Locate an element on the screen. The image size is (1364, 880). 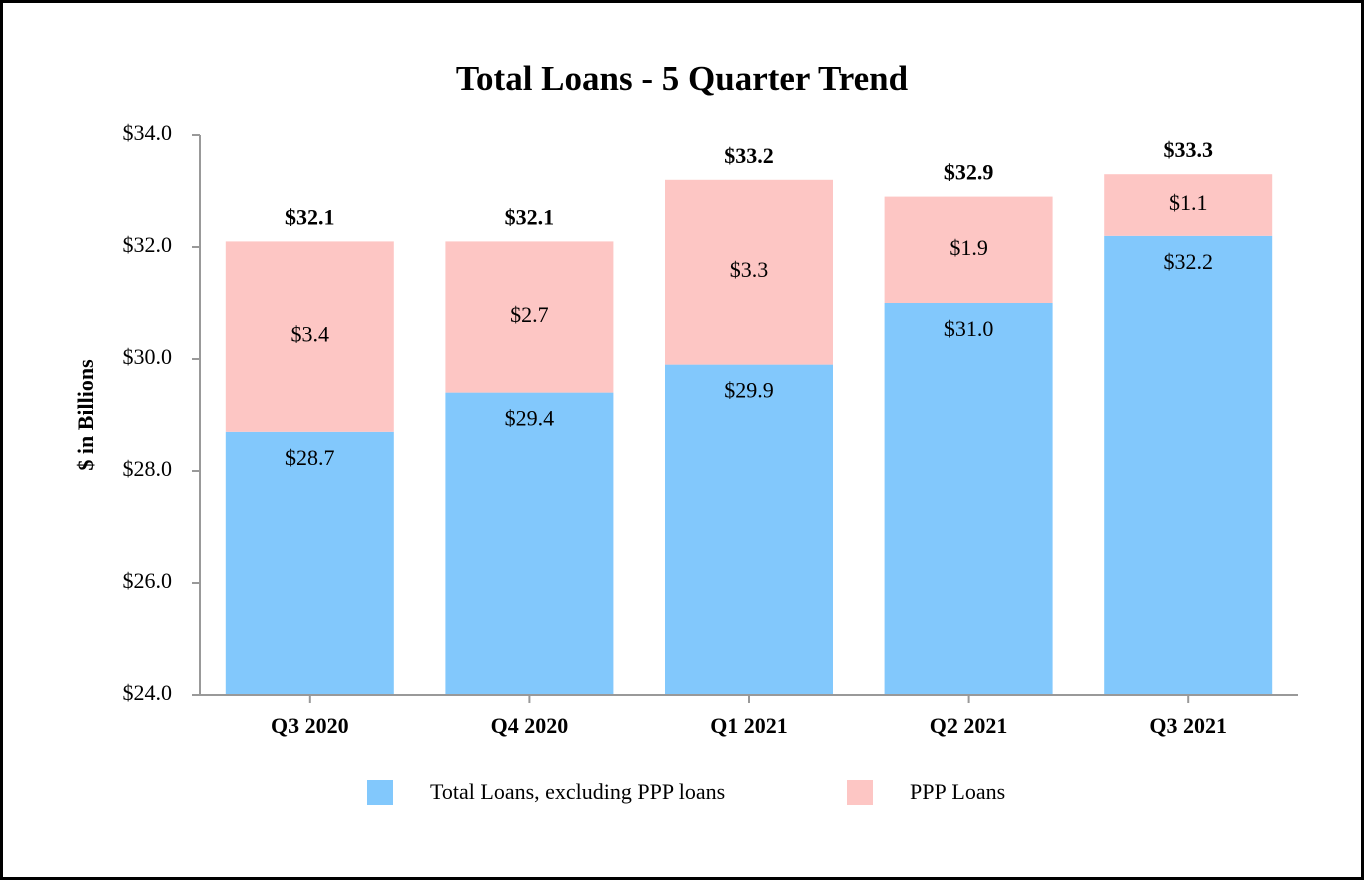
data-label: $29.9 is located at coordinates (749, 390).